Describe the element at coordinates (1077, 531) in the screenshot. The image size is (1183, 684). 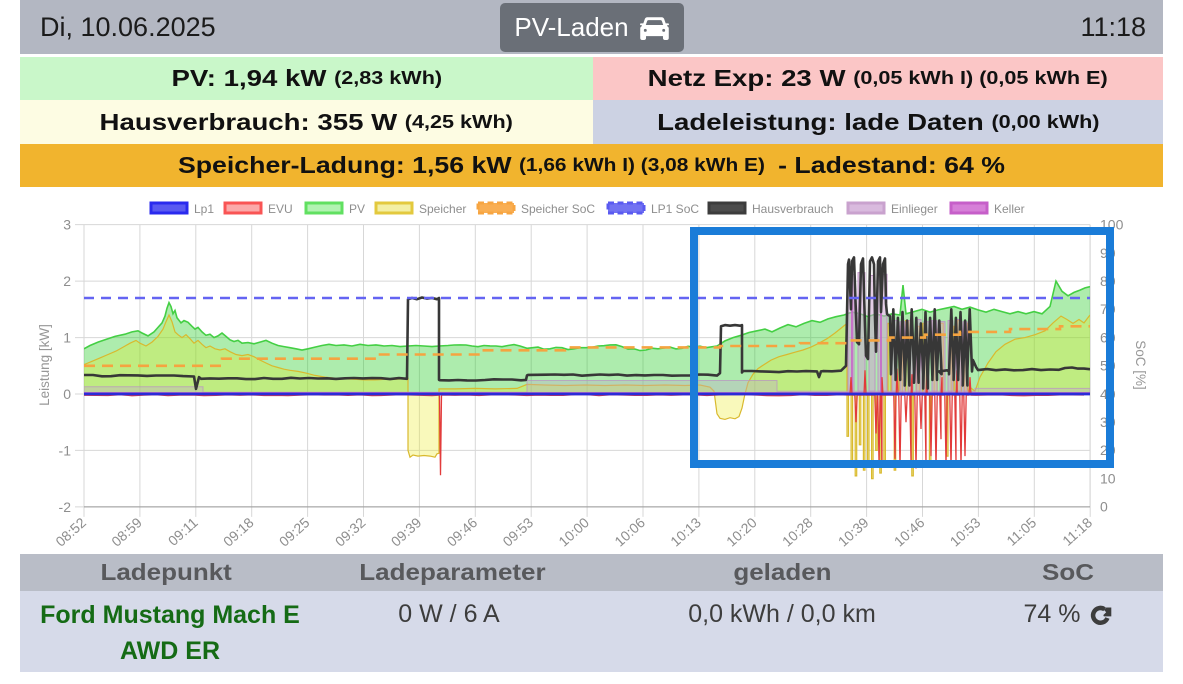
I see `svg-text: 11:18` at that location.